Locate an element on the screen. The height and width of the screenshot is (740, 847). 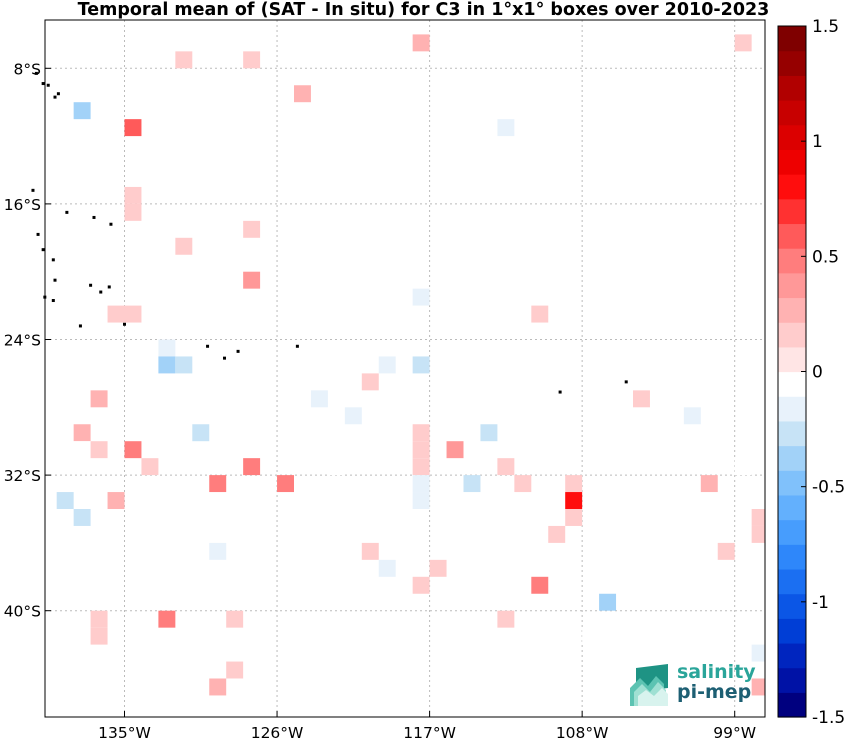
lat-tick-label-0: 8°S is located at coordinates (27, 69).